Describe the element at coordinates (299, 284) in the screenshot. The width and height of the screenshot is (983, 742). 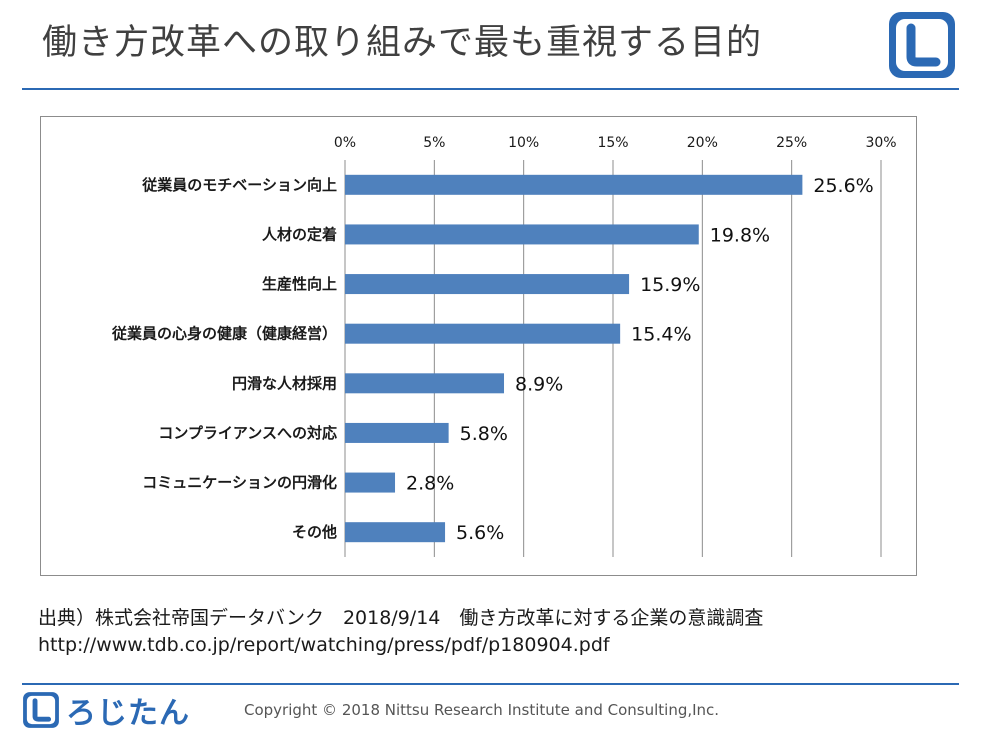
I see `category-label: 生産性向上` at that location.